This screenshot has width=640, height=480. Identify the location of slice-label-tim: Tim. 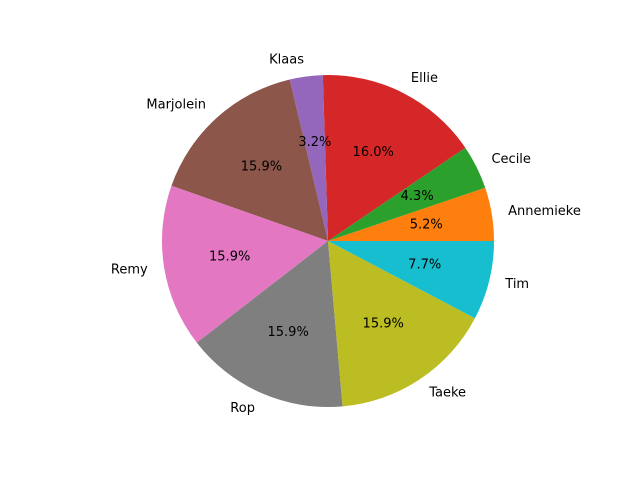
(516, 284).